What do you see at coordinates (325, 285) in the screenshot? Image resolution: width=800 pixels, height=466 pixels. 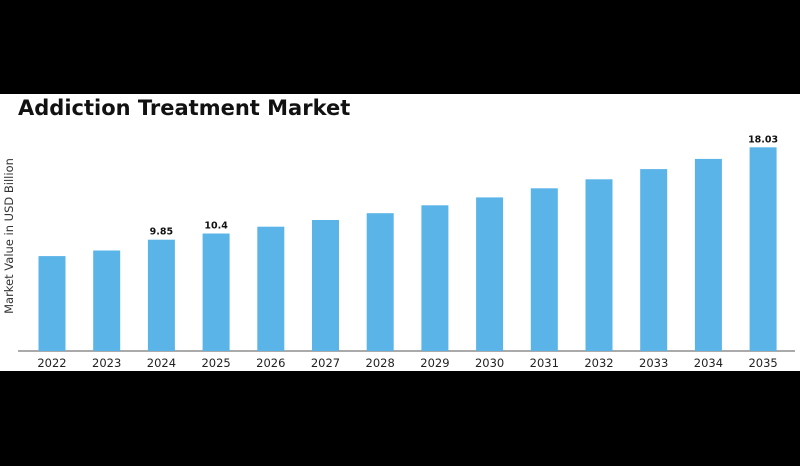 I see `bar-2027` at bounding box center [325, 285].